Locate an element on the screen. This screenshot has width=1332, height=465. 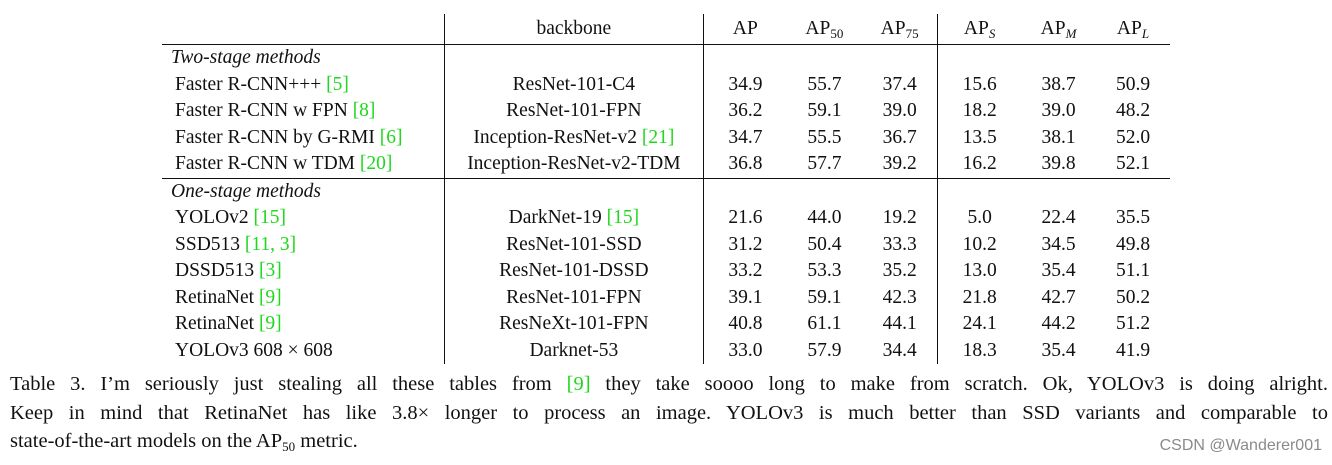
method-cell: Faster R-CNN+++ [5] is located at coordinates (262, 84).